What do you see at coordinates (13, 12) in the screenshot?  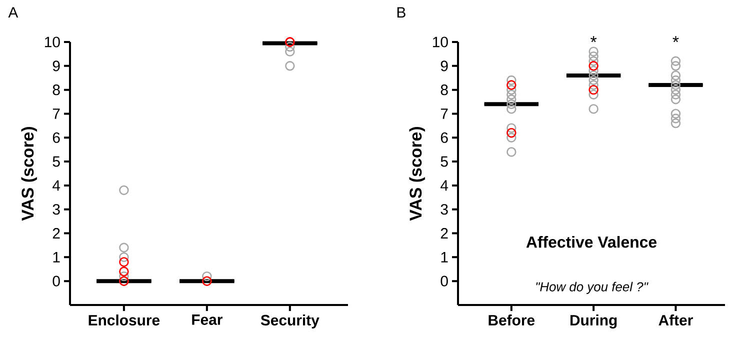 I see `chart-title: A` at bounding box center [13, 12].